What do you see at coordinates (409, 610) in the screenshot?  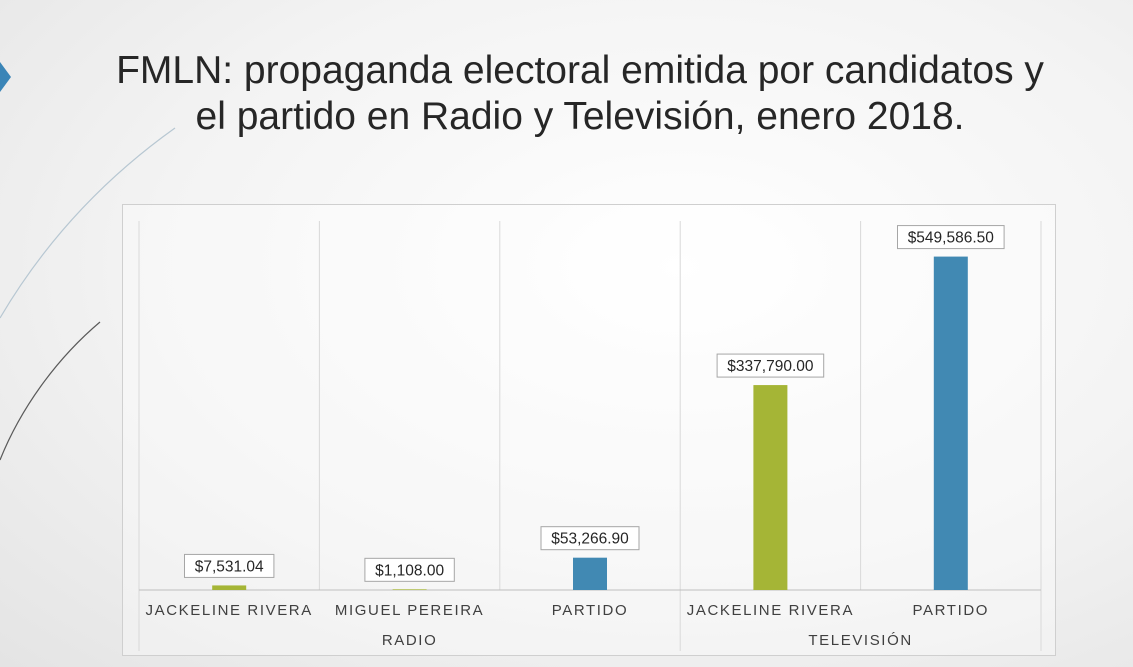 I see `category-label-2: MIGUEL PEREIRA` at bounding box center [409, 610].